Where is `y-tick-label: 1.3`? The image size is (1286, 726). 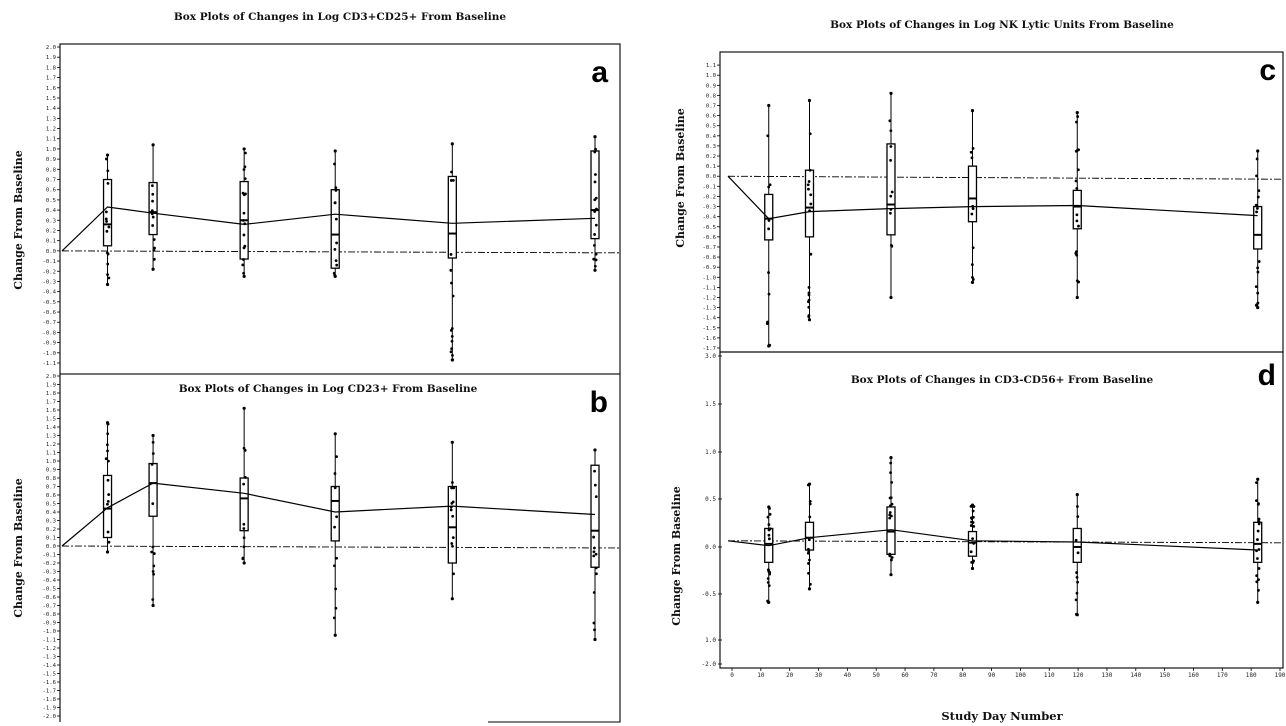 y-tick-label: 1.3 is located at coordinates (51, 119).